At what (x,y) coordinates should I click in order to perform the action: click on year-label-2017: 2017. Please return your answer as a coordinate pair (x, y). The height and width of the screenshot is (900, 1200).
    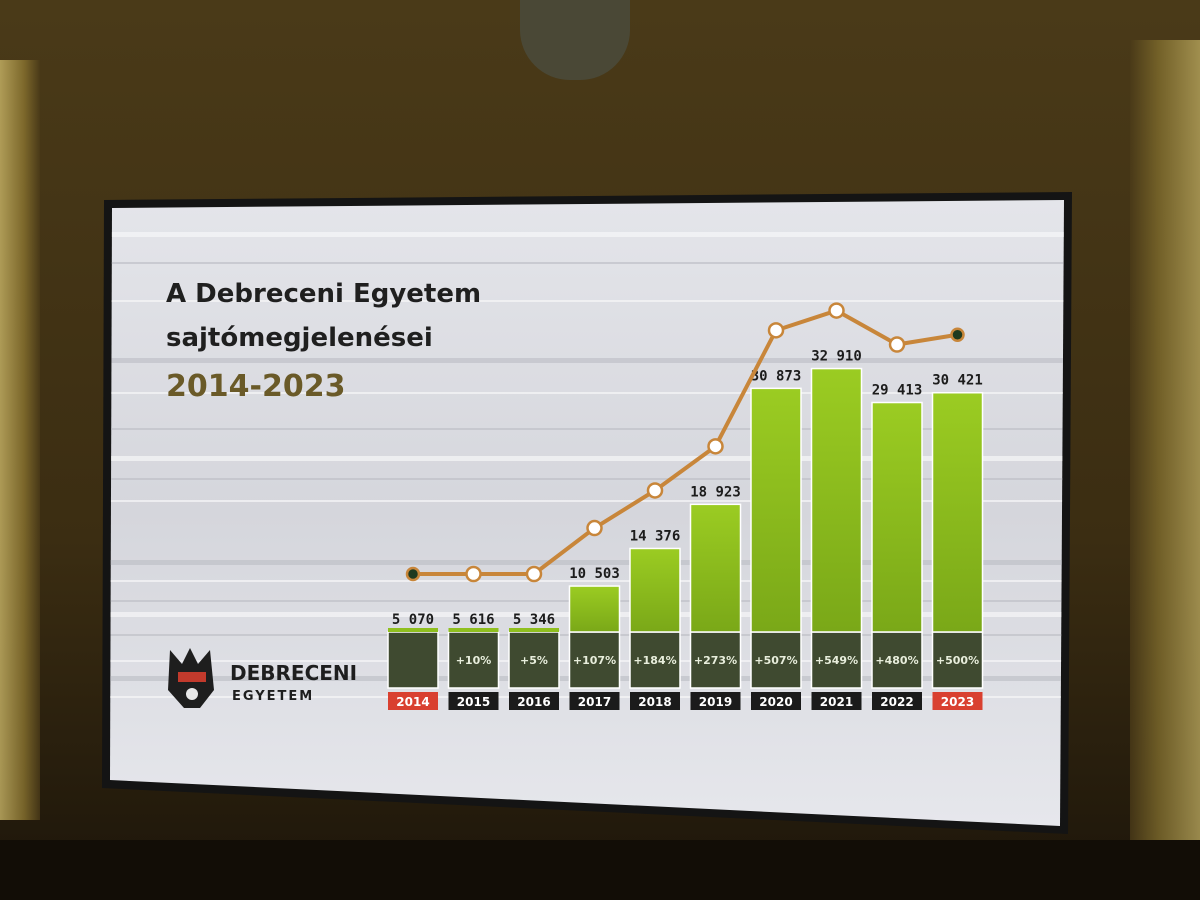
    Looking at the image, I should click on (594, 702).